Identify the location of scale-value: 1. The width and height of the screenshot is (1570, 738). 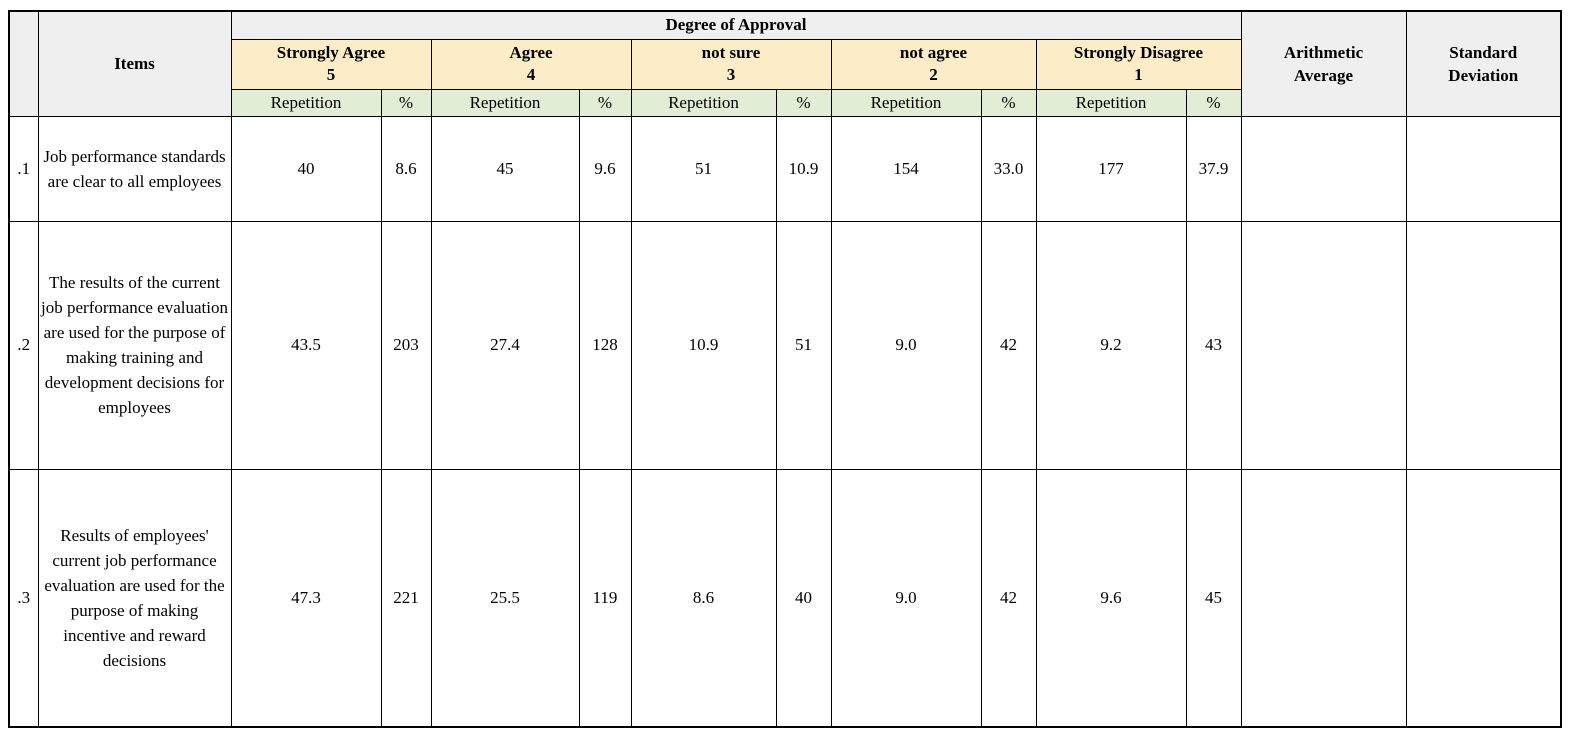
(1138, 74).